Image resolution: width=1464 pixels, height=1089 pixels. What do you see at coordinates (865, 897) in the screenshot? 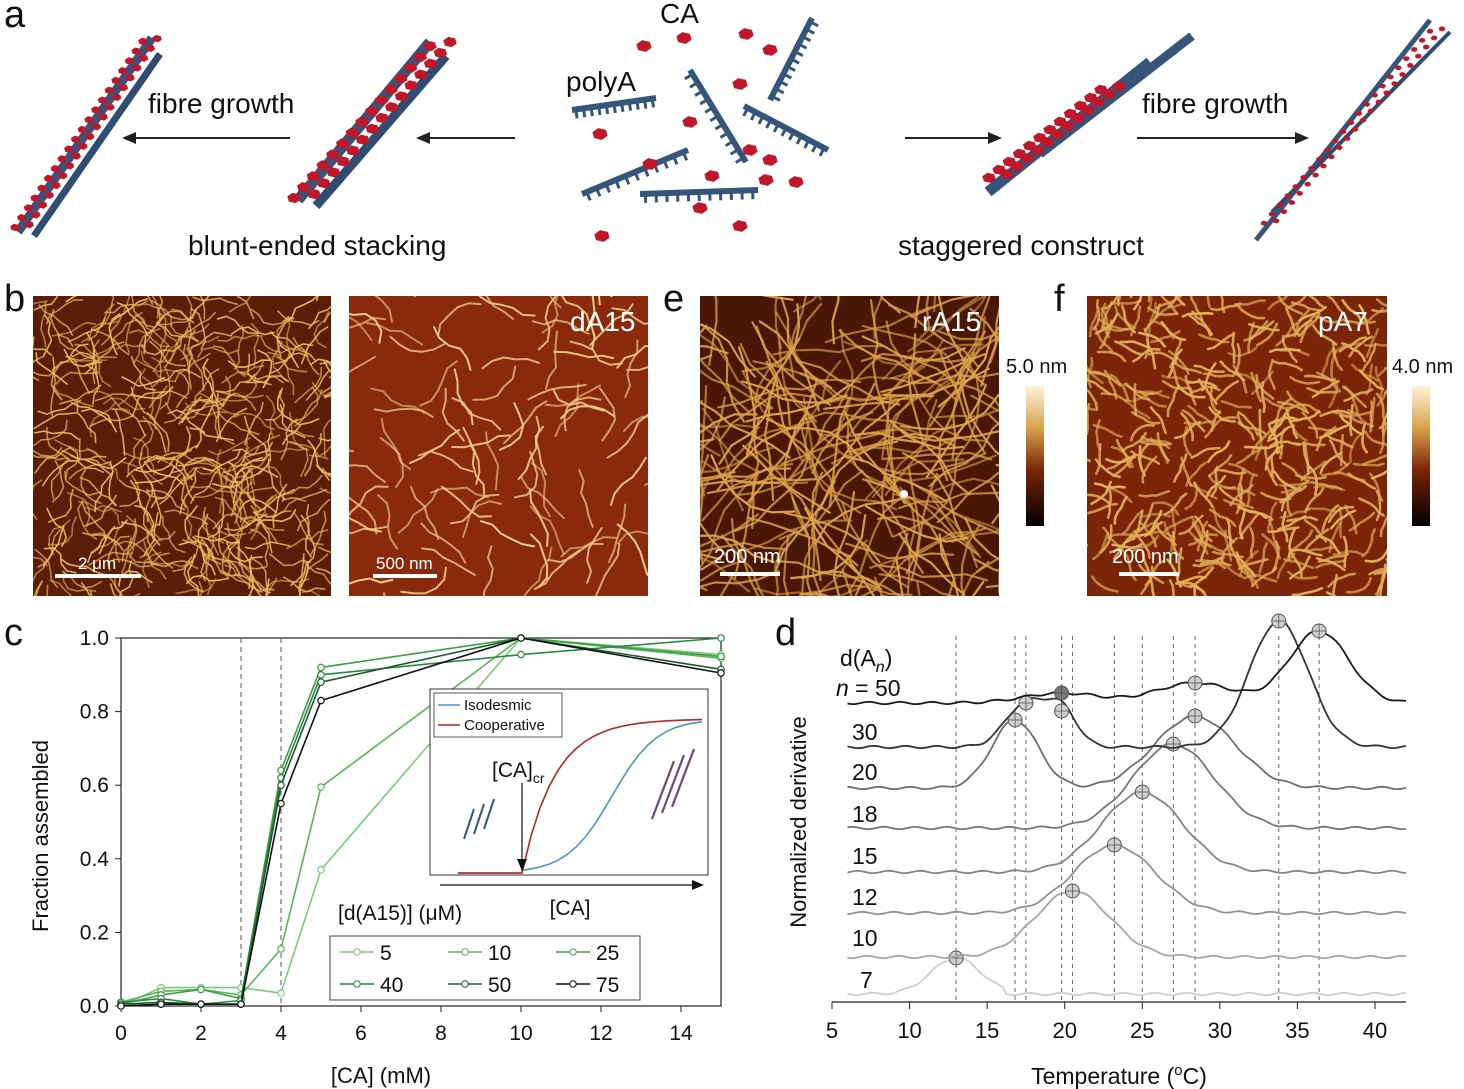
I see `series-label-12: 12` at bounding box center [865, 897].